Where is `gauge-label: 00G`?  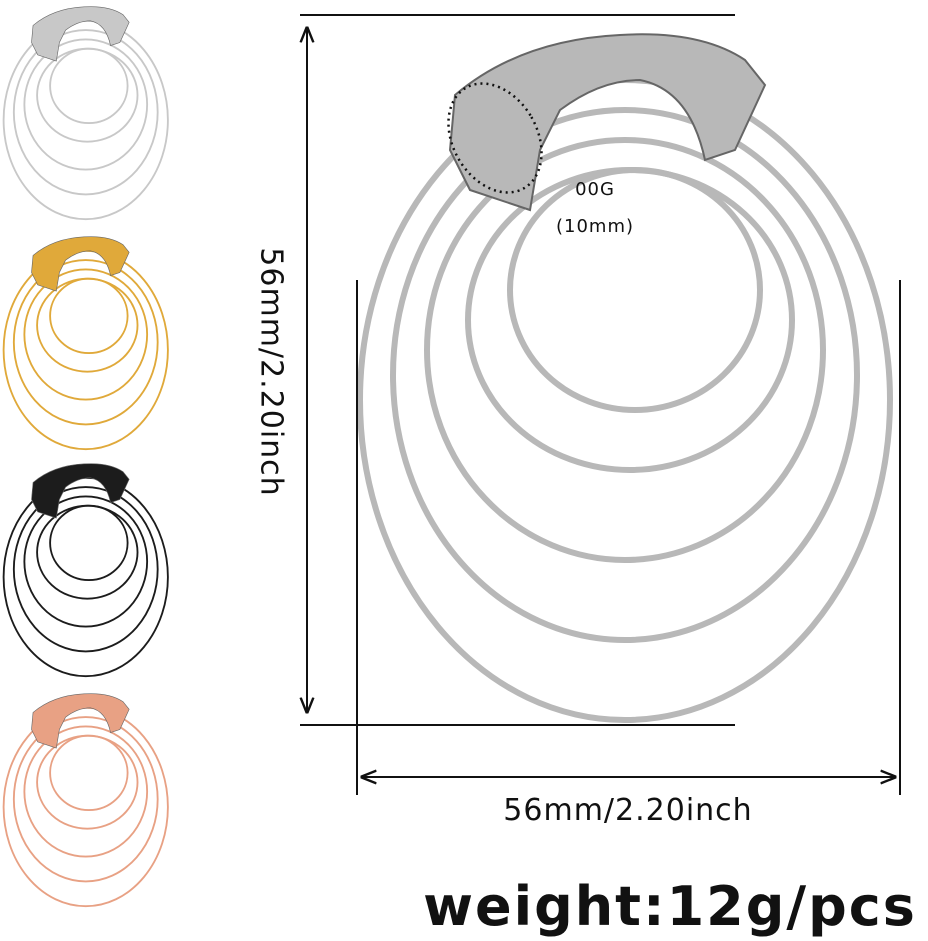 gauge-label: 00G is located at coordinates (595, 189).